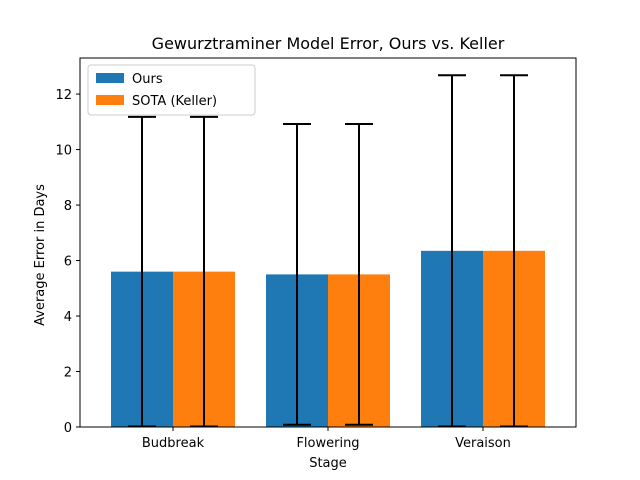 Image resolution: width=640 pixels, height=480 pixels. Describe the element at coordinates (68, 317) in the screenshot. I see `y-tick-label-2: 4` at that location.